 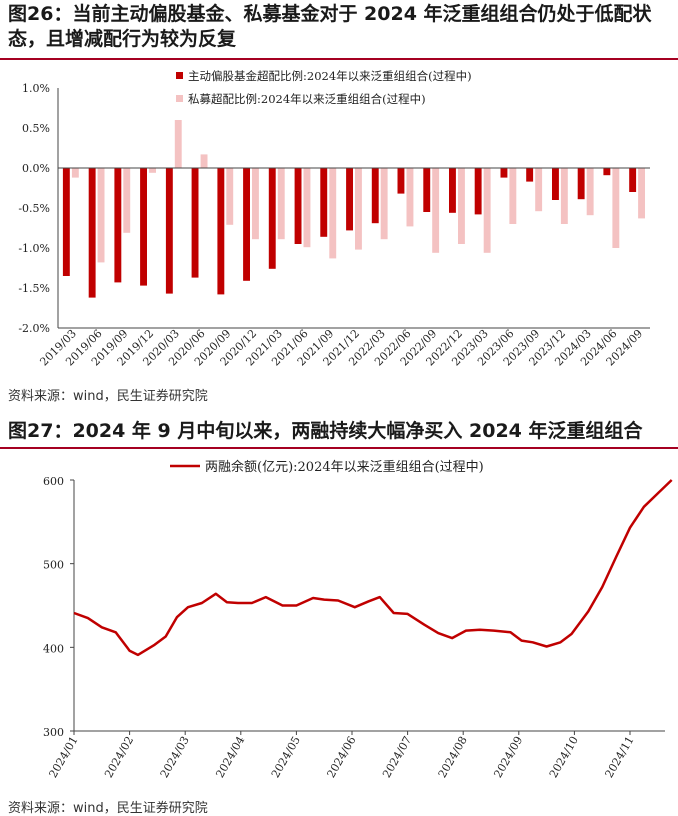 I want to click on legend-label-private: 私募超配比例:2024年以来泛重组组合(过程中), so click(x=307, y=99).